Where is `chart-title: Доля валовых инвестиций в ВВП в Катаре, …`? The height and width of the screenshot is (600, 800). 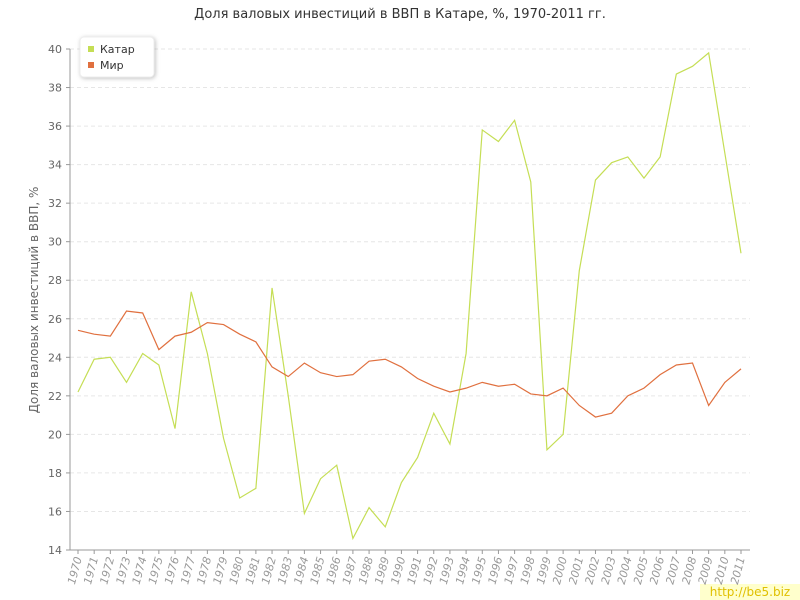 chart-title: Доля валовых инвестиций в ВВП в Катаре, … is located at coordinates (400, 14).